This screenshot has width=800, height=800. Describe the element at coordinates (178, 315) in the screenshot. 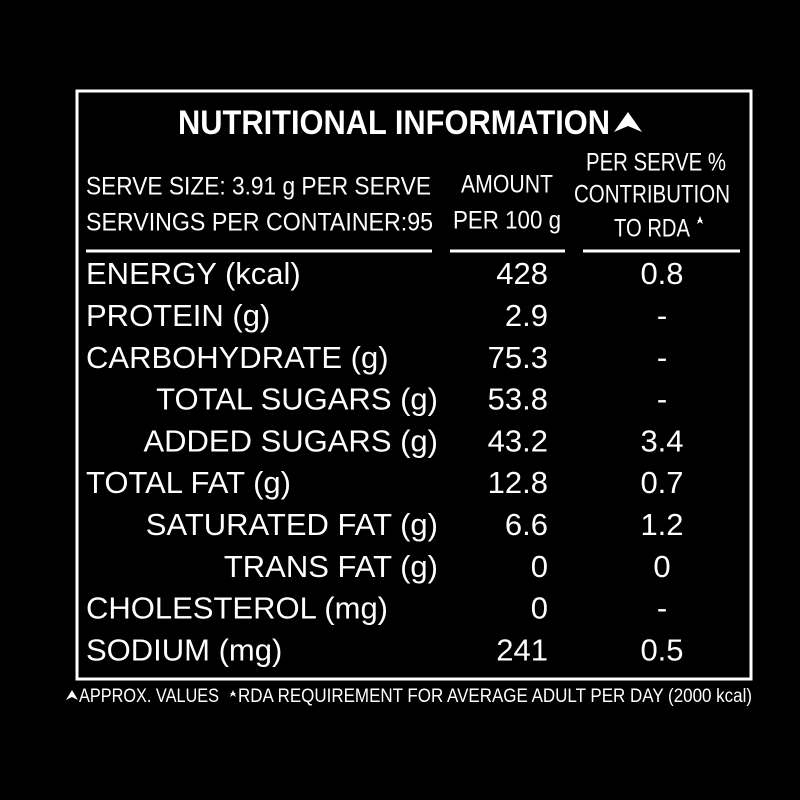

I see `nutrient-name: PROTEIN (g)` at that location.